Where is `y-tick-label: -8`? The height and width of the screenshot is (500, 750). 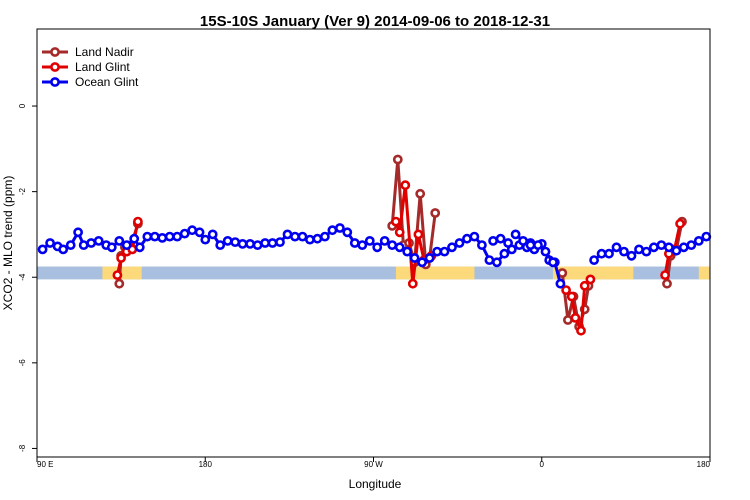
y-tick-label: -8 is located at coordinates (22, 448).